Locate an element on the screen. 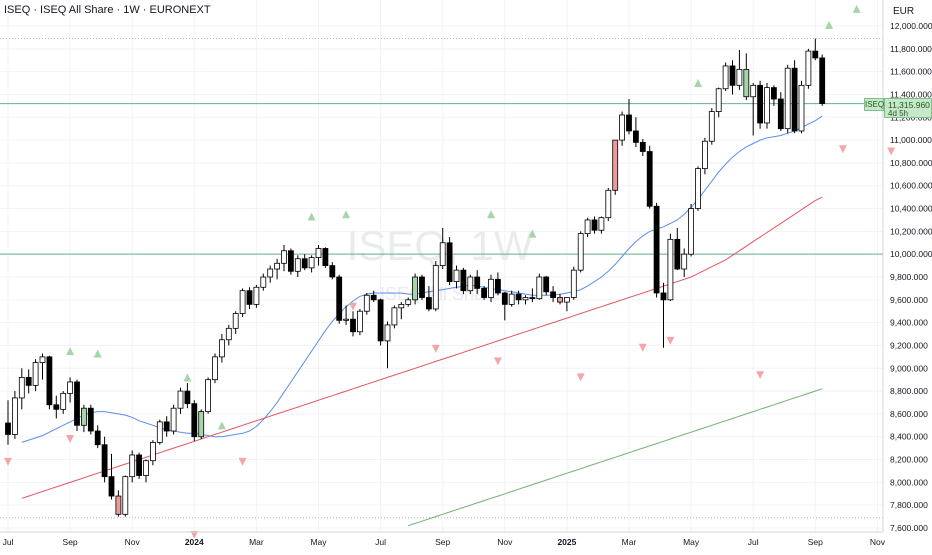  currency-label: EUR is located at coordinates (904, 11).